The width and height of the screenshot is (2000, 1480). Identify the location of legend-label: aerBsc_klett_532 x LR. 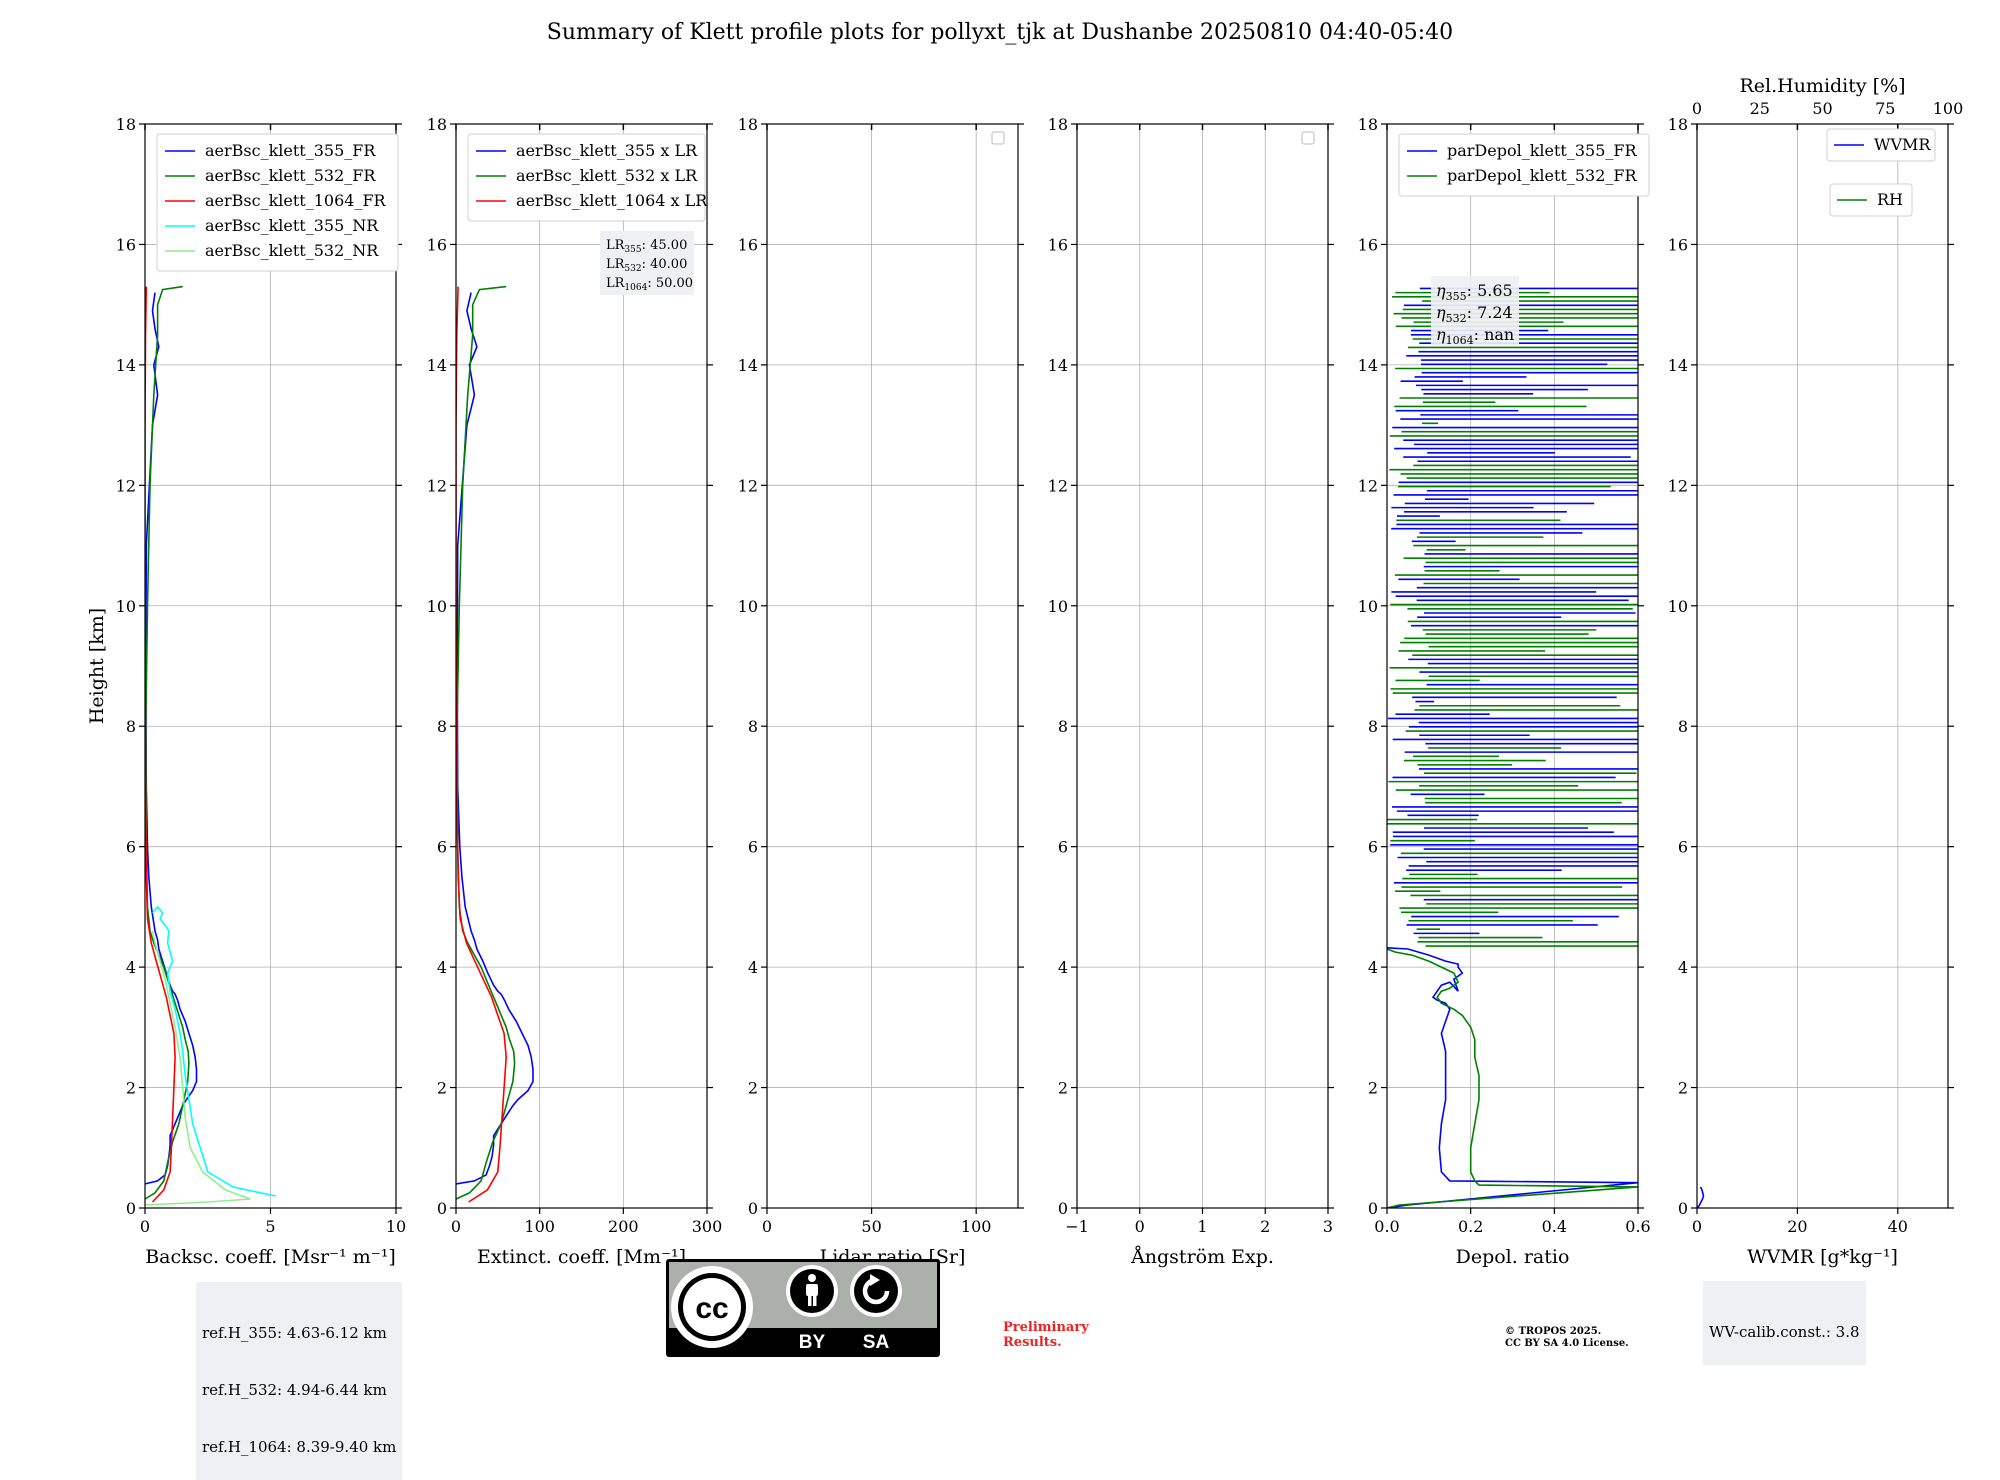
(607, 175).